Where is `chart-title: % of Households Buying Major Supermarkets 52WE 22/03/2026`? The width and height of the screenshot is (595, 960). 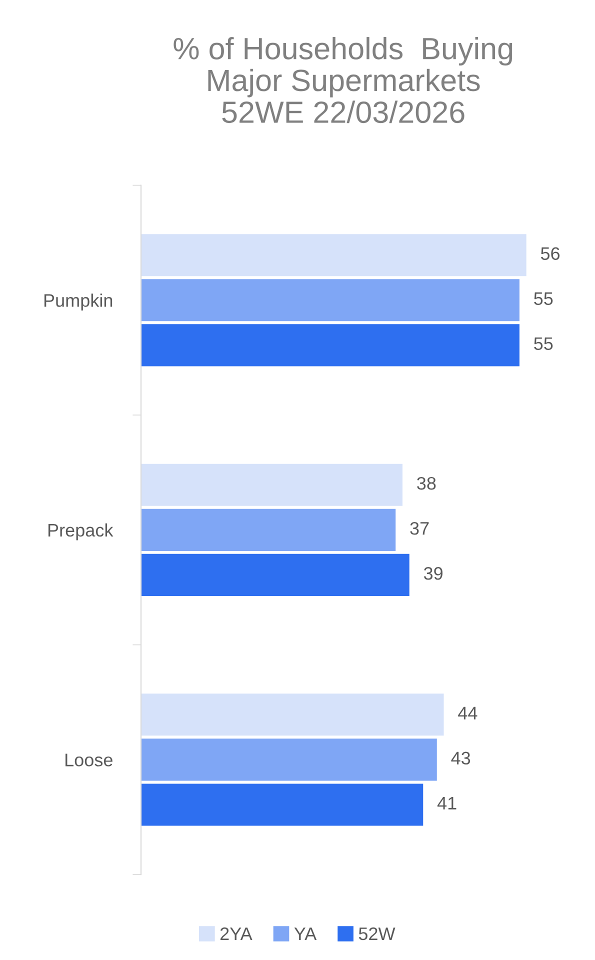 chart-title: % of Households Buying Major Supermarkets 52WE 22/03/2026 is located at coordinates (343, 80).